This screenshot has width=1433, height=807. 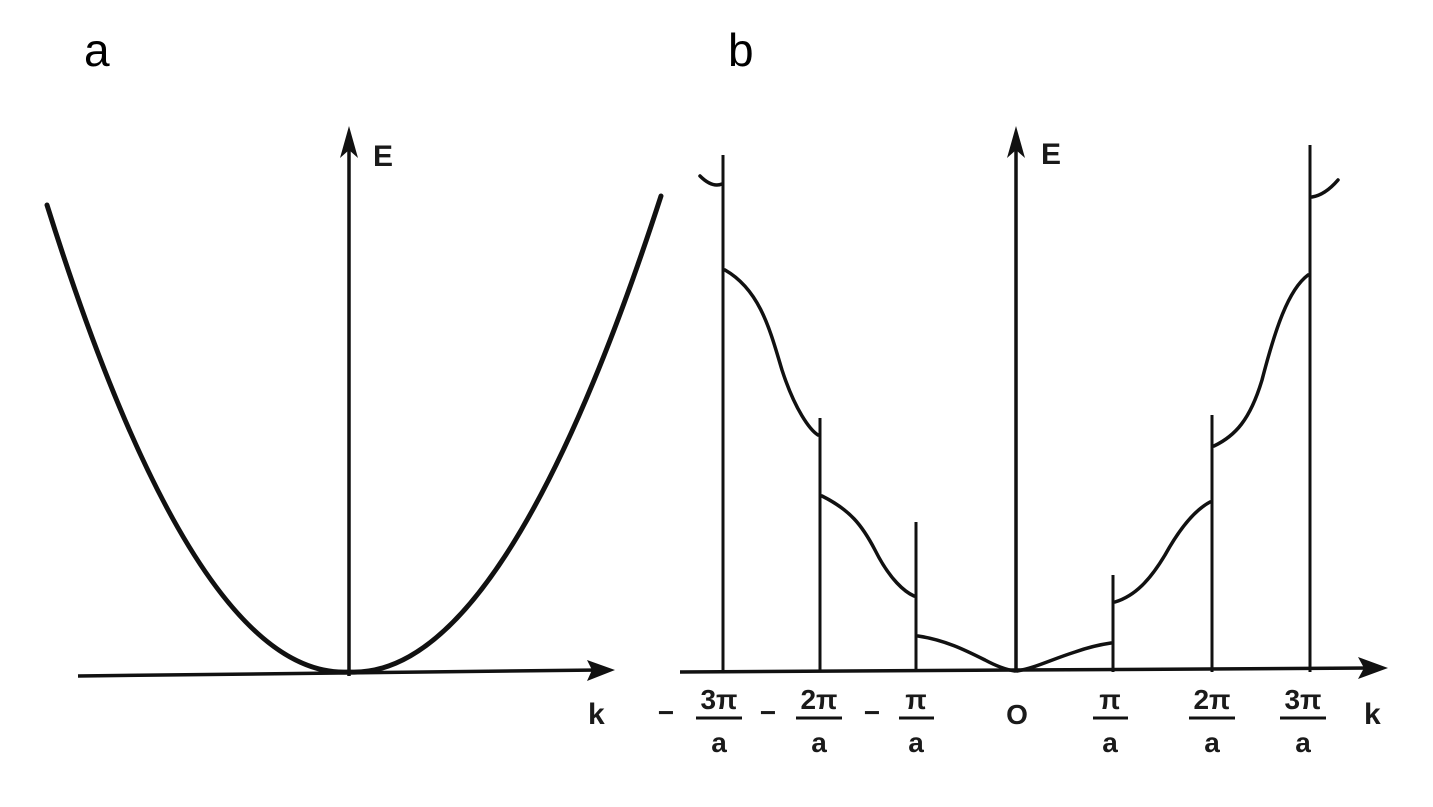 I want to click on band-right-top-fragment, so click(x=1325, y=188).